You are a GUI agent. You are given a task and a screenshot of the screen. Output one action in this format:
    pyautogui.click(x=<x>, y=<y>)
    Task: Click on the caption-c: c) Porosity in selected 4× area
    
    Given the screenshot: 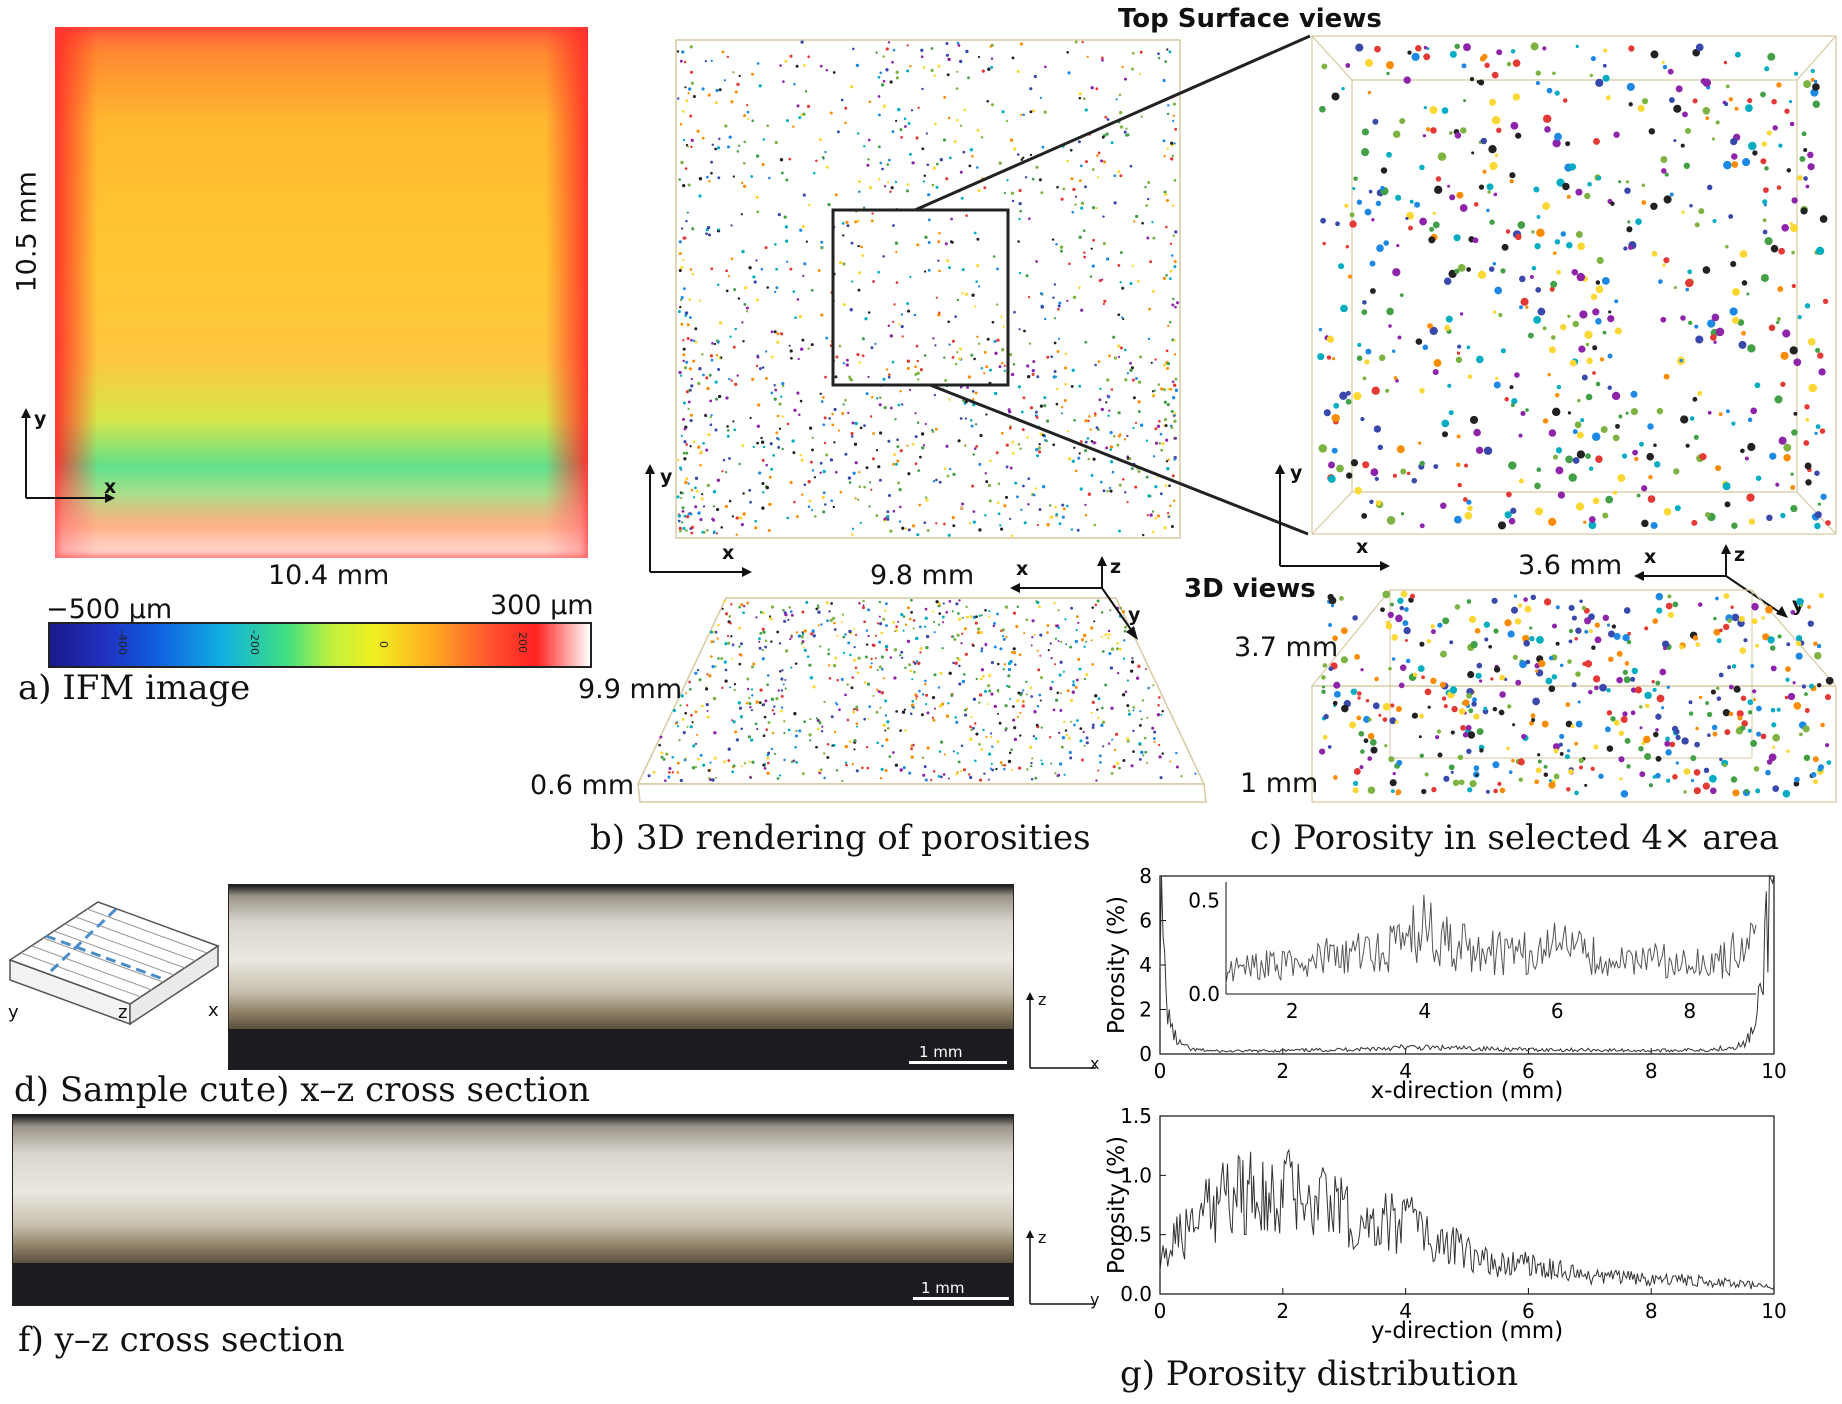 What is the action you would take?
    pyautogui.click(x=1515, y=838)
    